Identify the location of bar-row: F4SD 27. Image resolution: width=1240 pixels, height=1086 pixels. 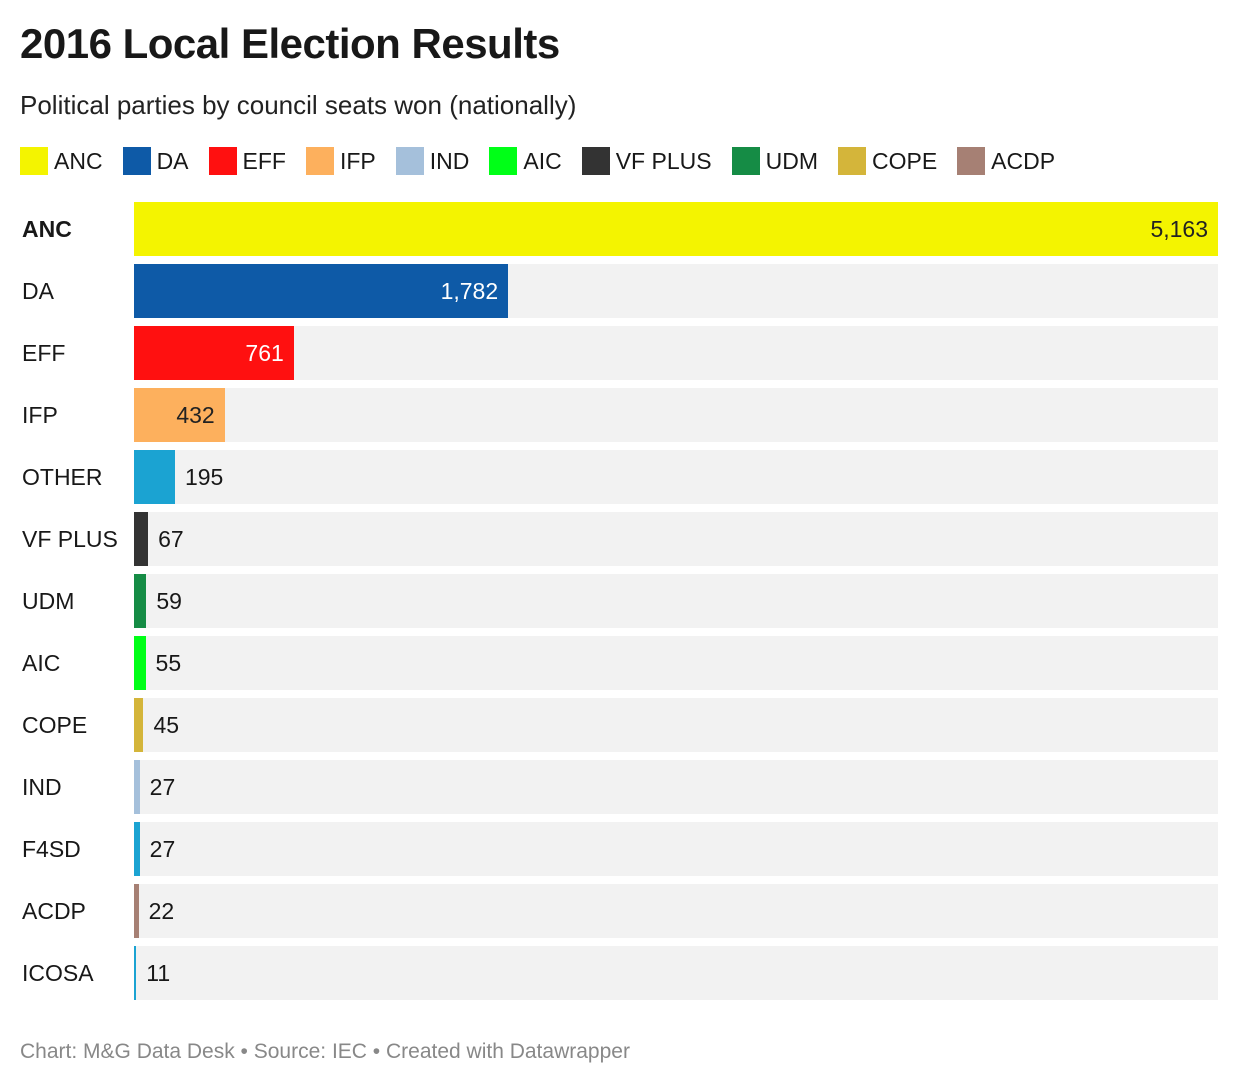
(620, 849).